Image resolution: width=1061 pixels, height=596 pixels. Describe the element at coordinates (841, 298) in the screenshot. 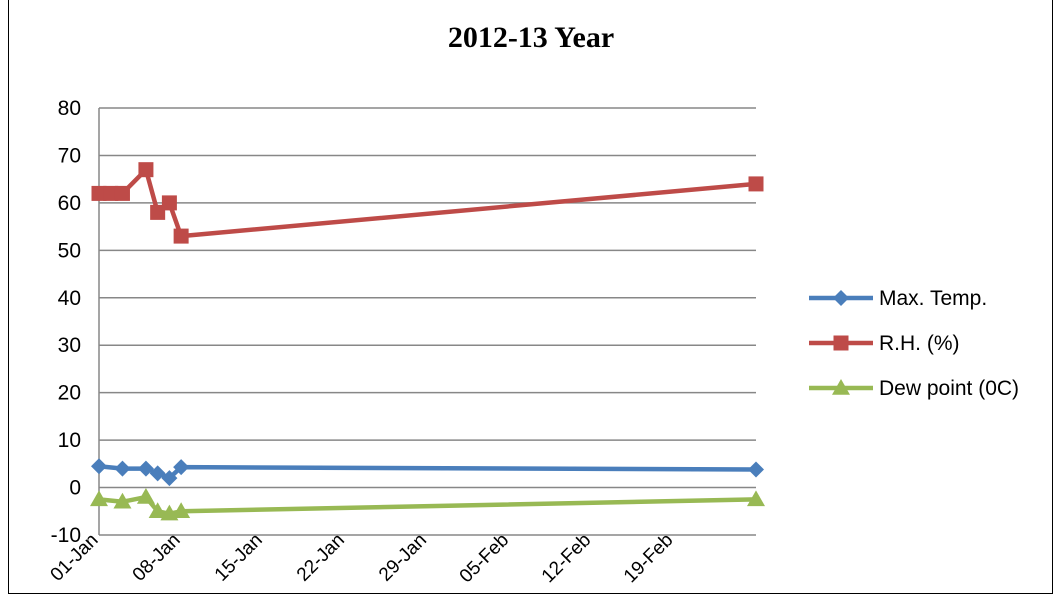

I see `legend-marker-max-temp` at that location.